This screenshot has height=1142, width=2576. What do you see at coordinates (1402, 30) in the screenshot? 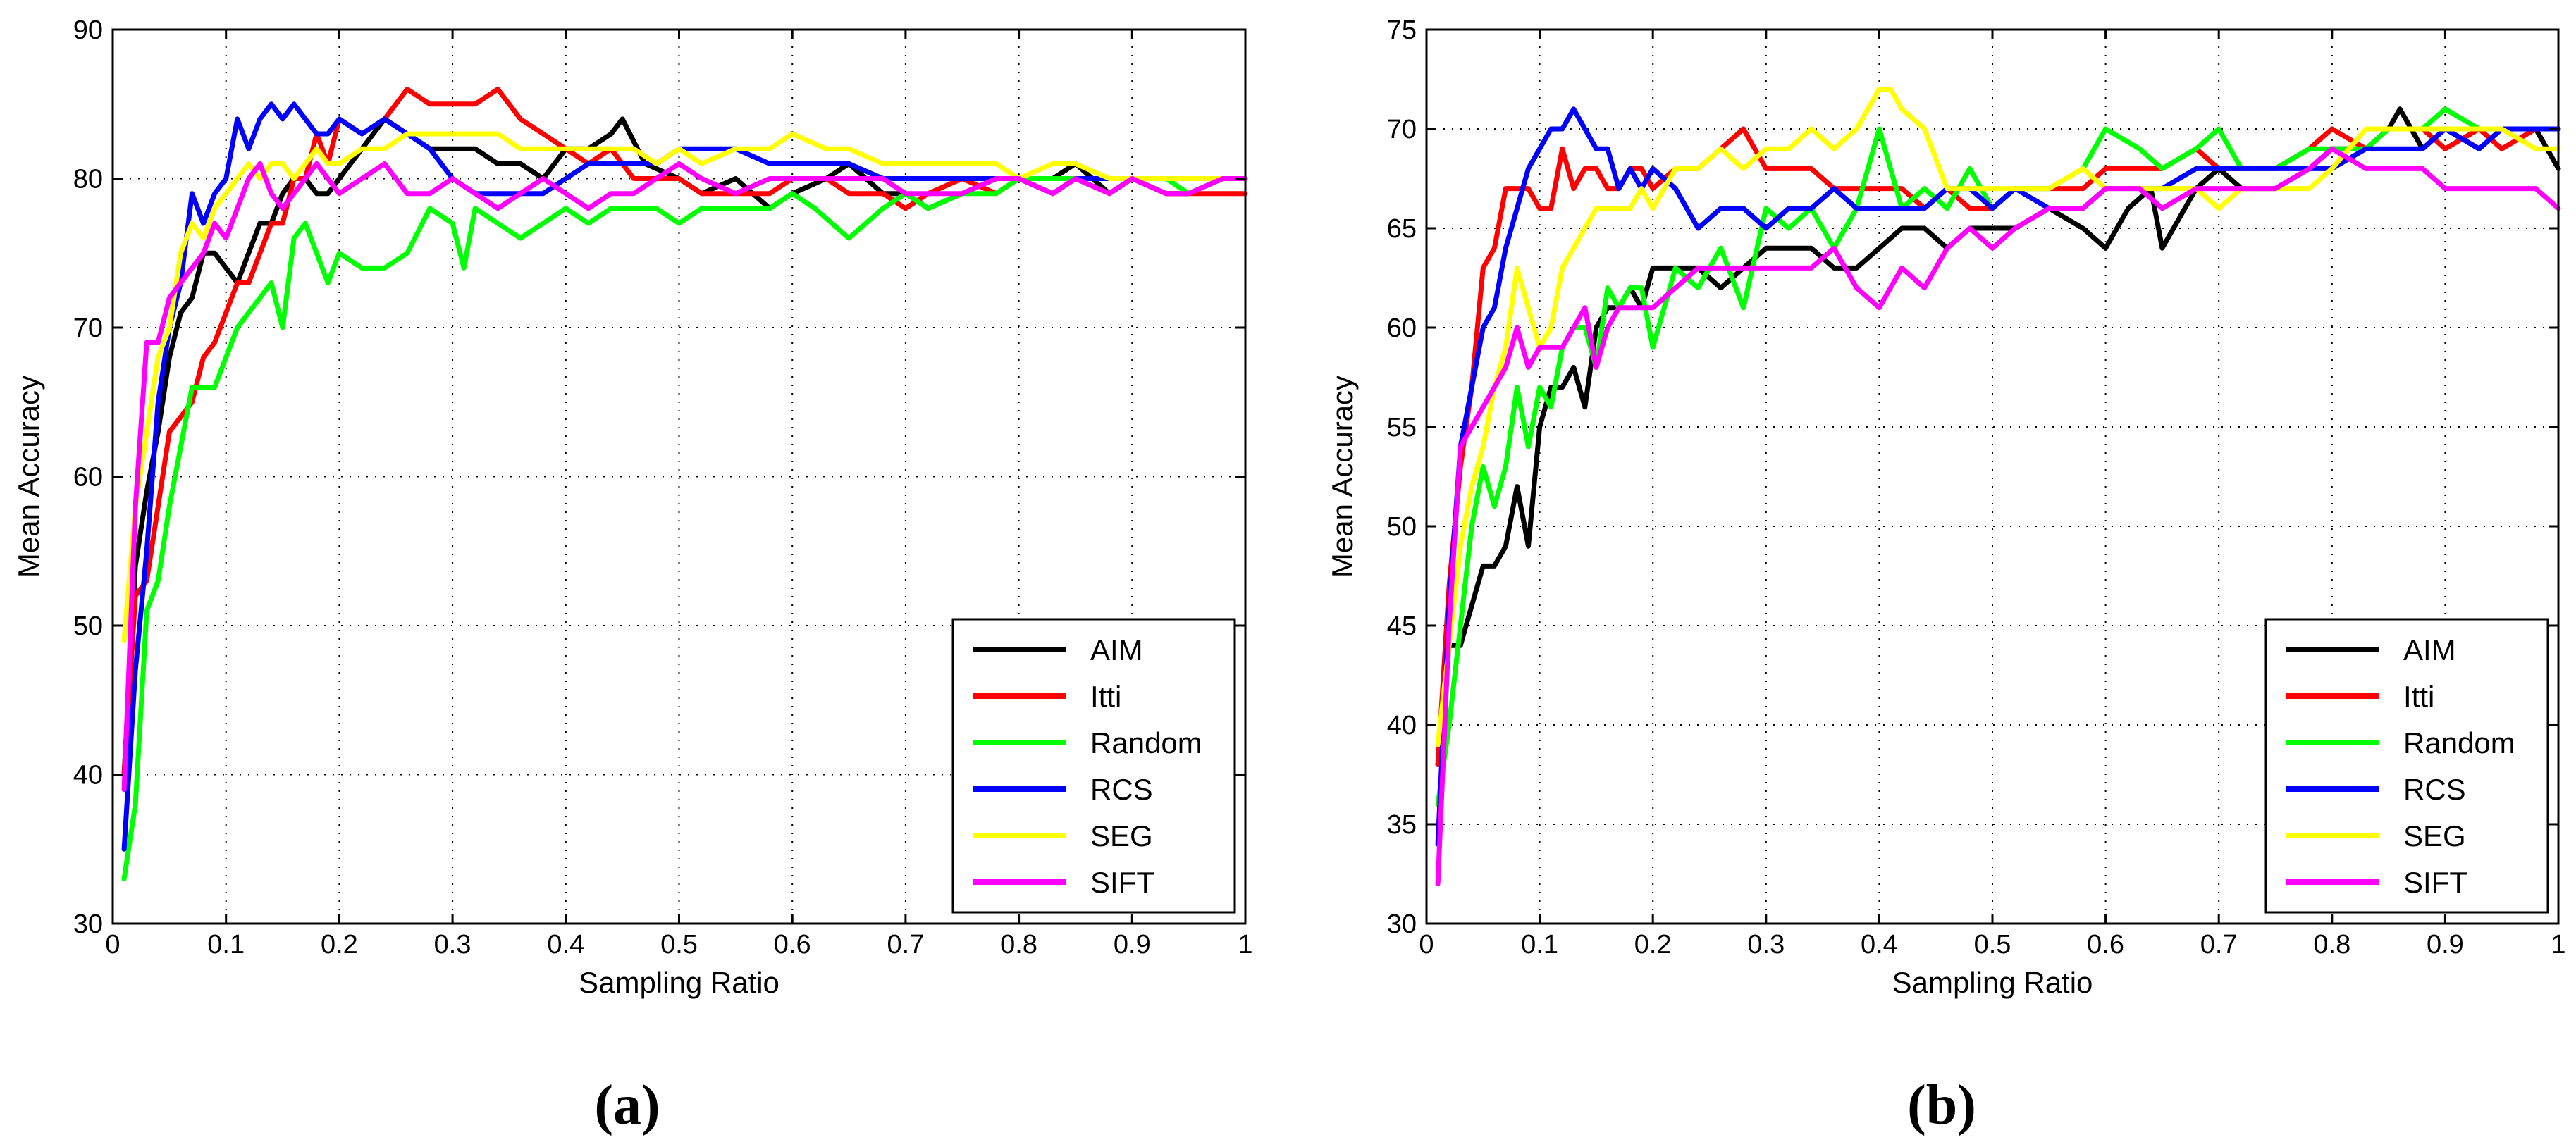
I see `y-tick-label: 75` at bounding box center [1402, 30].